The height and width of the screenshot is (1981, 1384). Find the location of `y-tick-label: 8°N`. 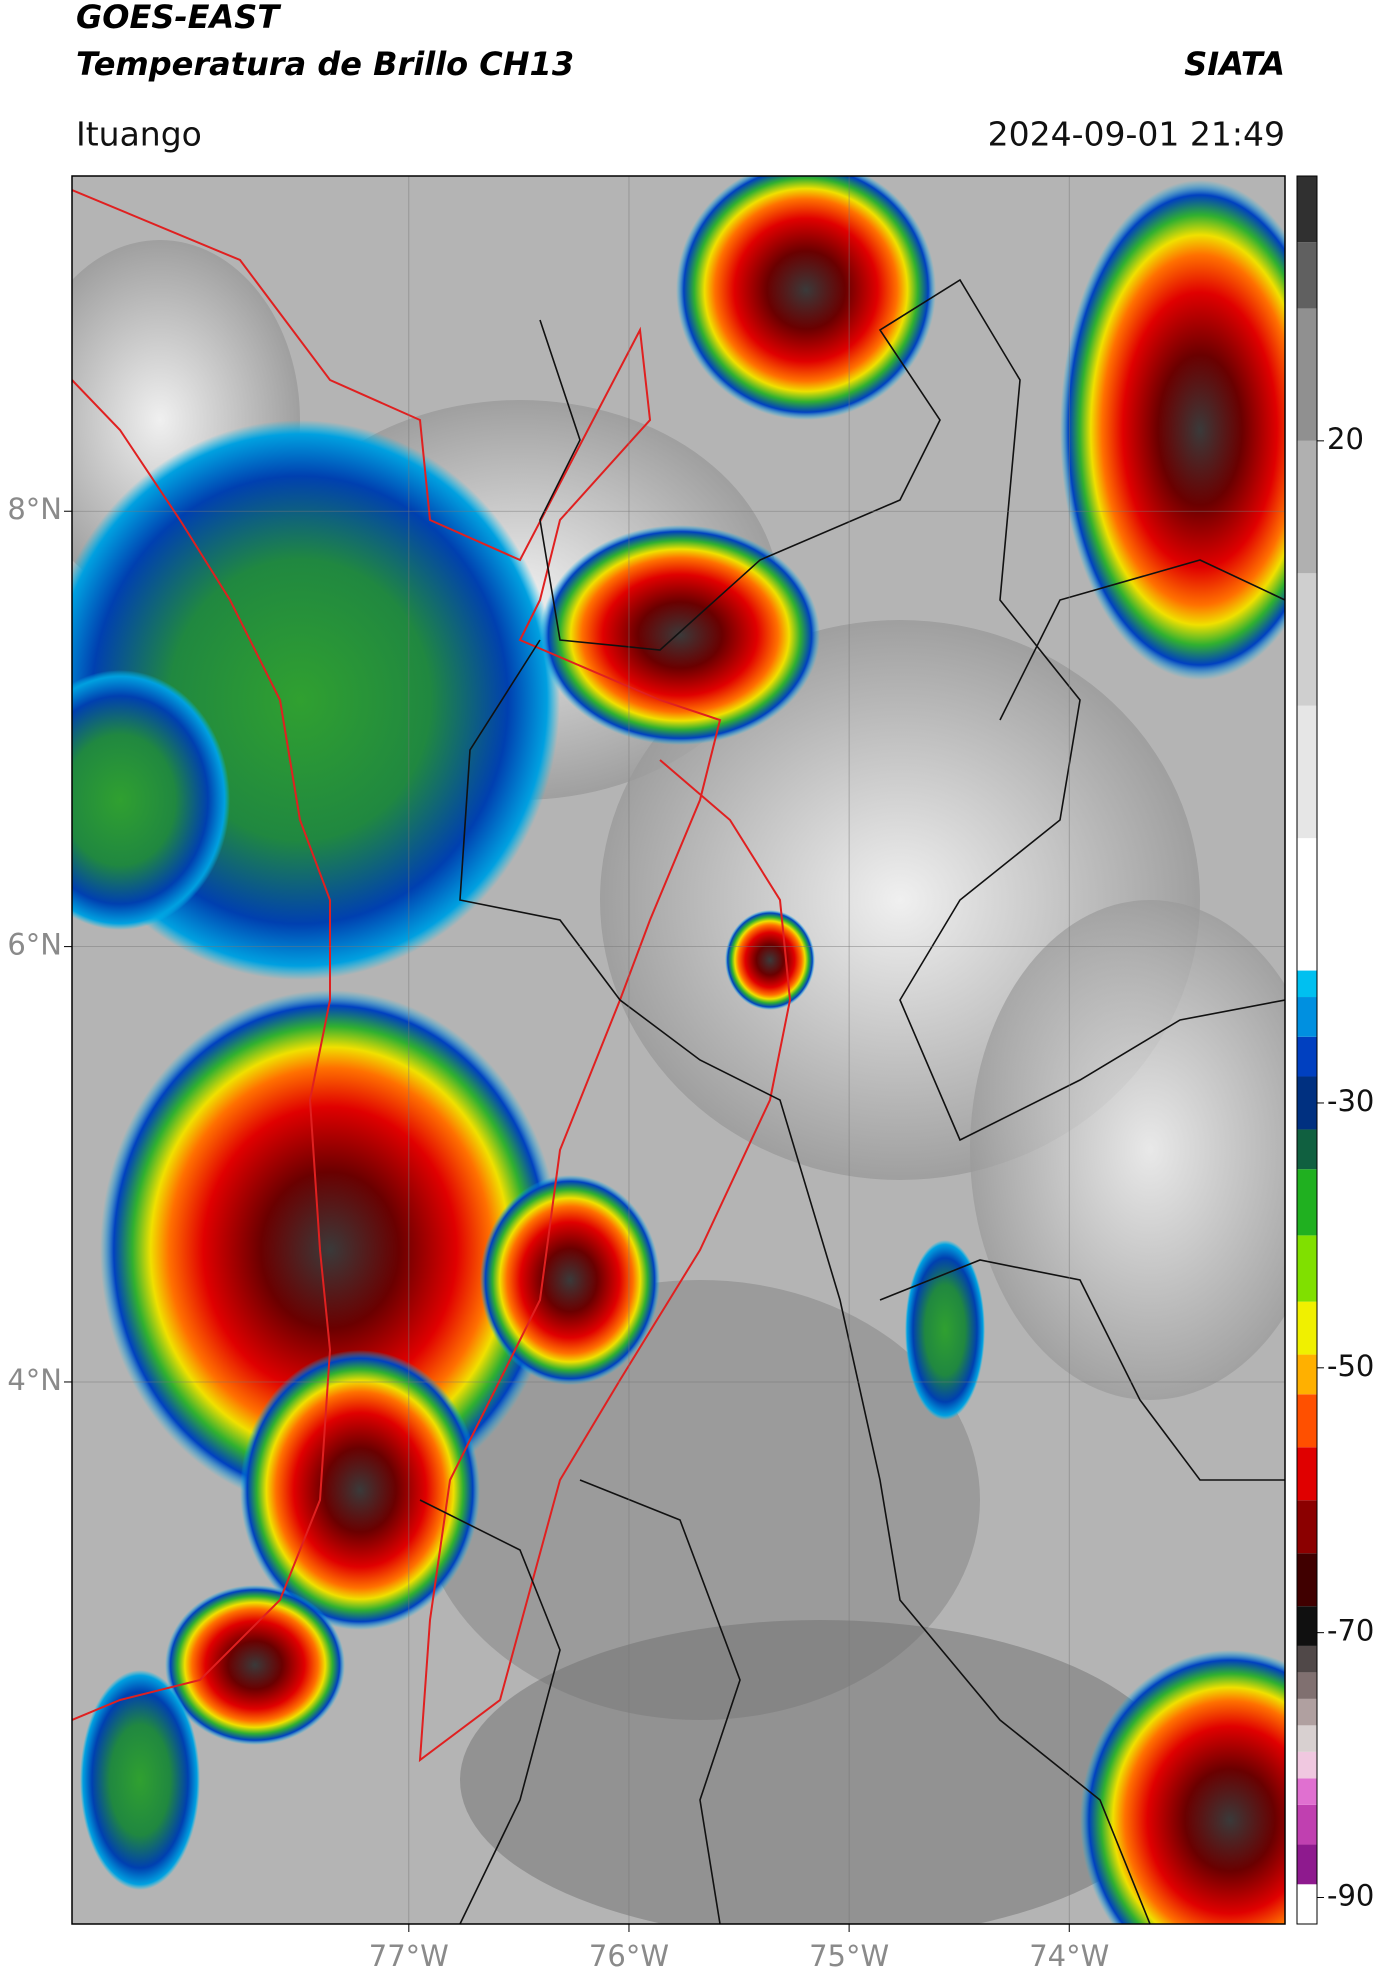

y-tick-label: 8°N is located at coordinates (34, 509).